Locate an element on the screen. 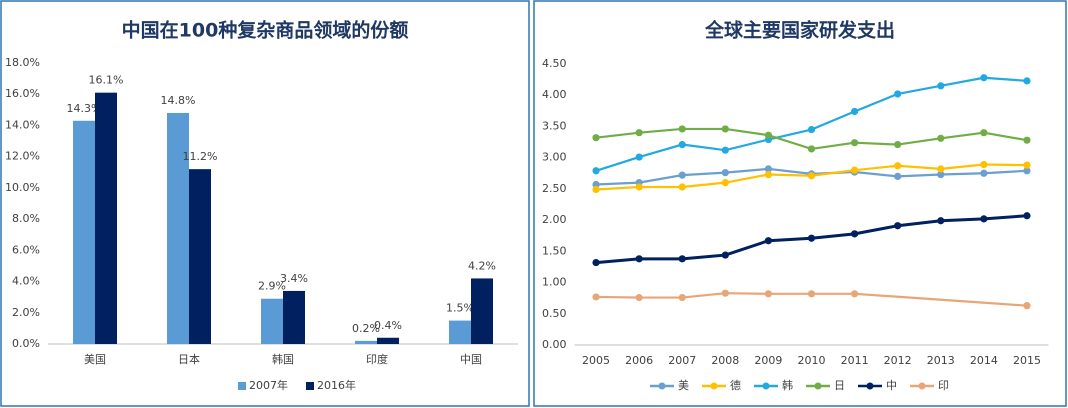 Image resolution: width=1068 pixels, height=408 pixels. x-tick-label: 中国 is located at coordinates (471, 359).